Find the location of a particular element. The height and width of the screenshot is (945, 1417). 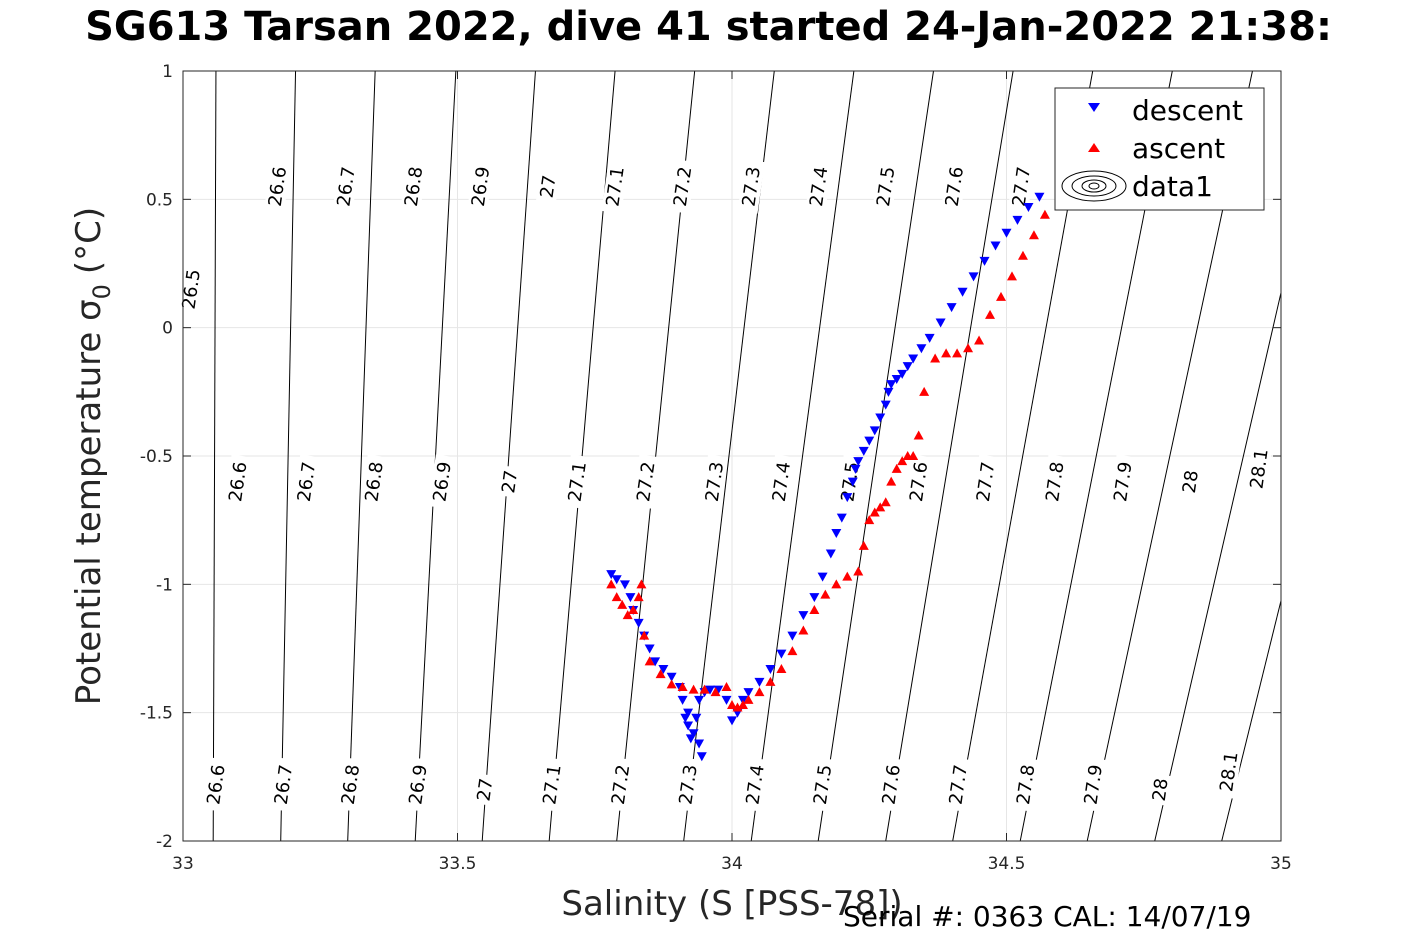

legend: descent ascent data1 is located at coordinates (1159, 149).